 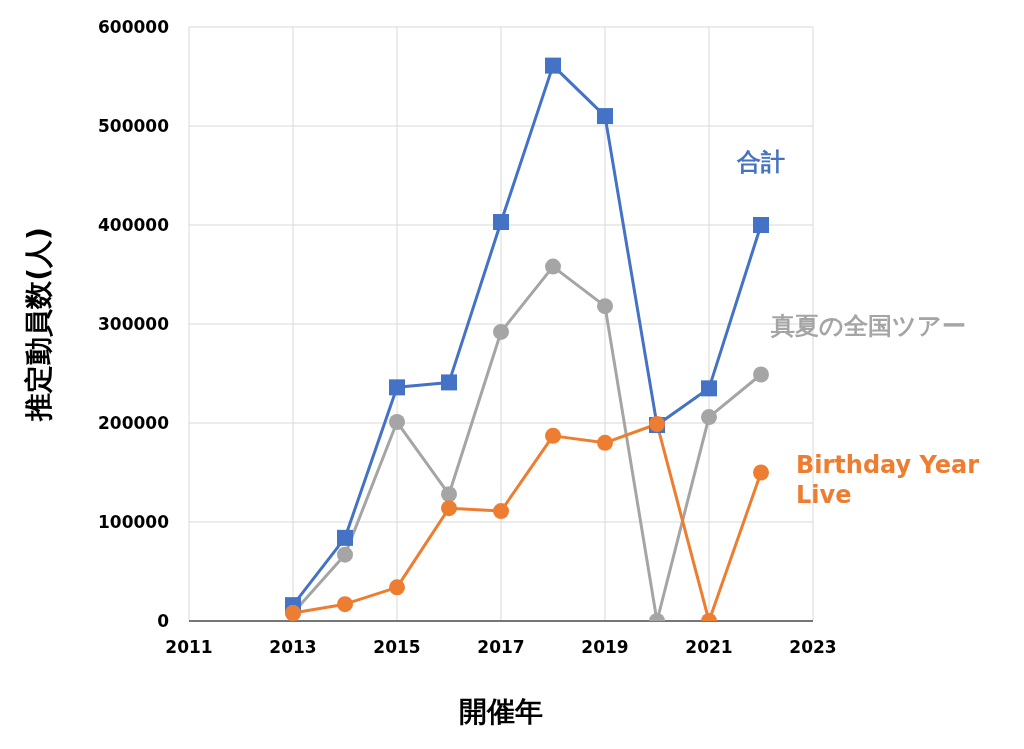 What do you see at coordinates (888, 479) in the screenshot?
I see `series-label: Birthday Year Live` at bounding box center [888, 479].